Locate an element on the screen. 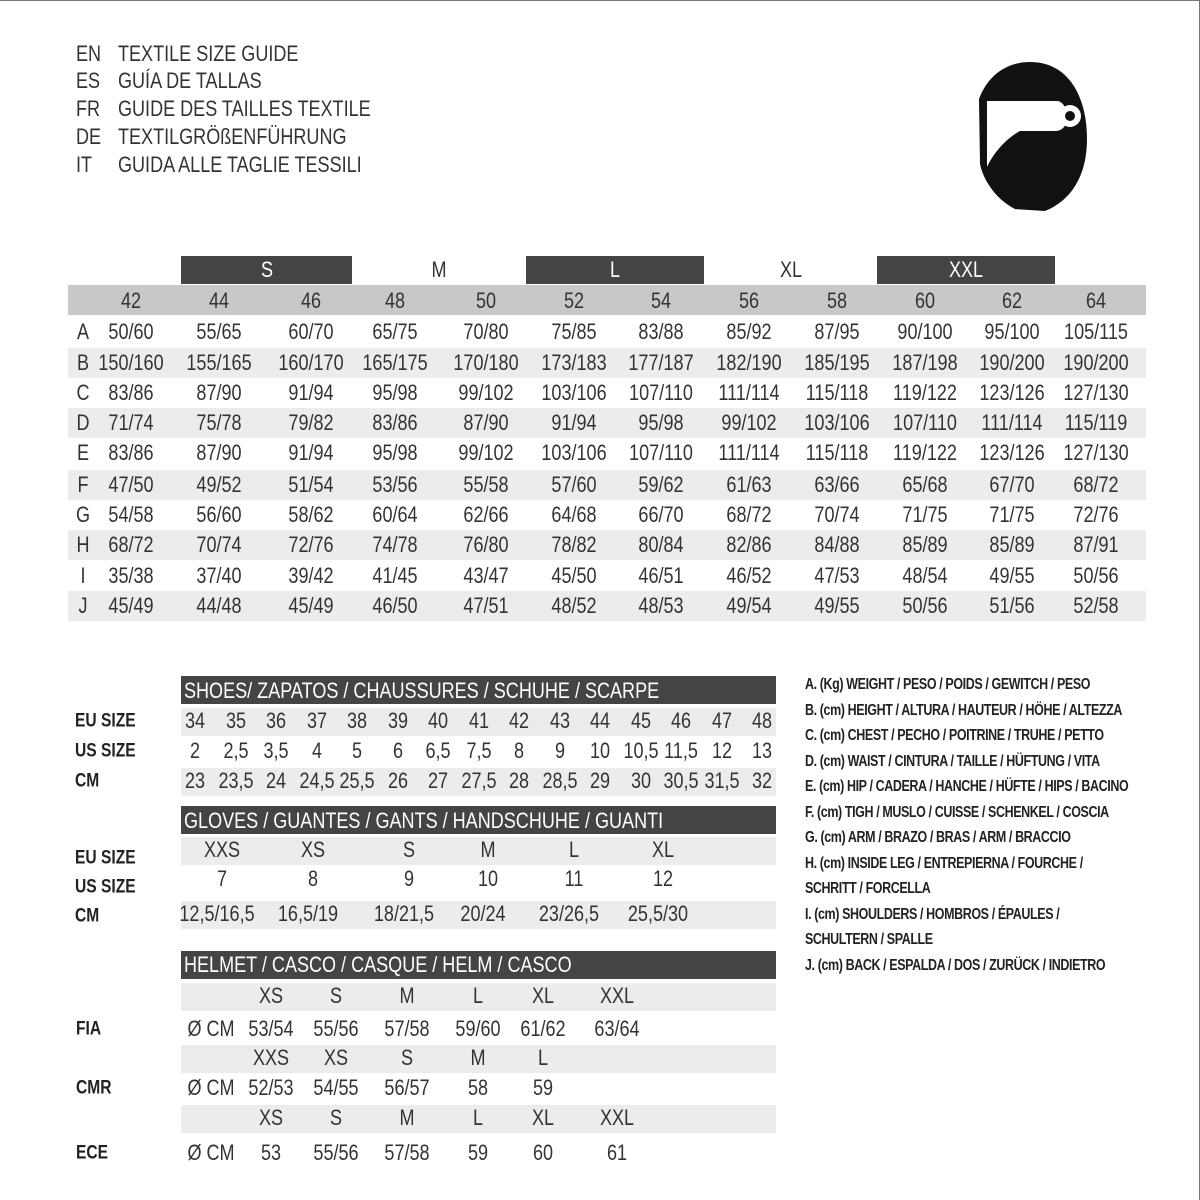  table-cell: 25,5/30 is located at coordinates (658, 913).